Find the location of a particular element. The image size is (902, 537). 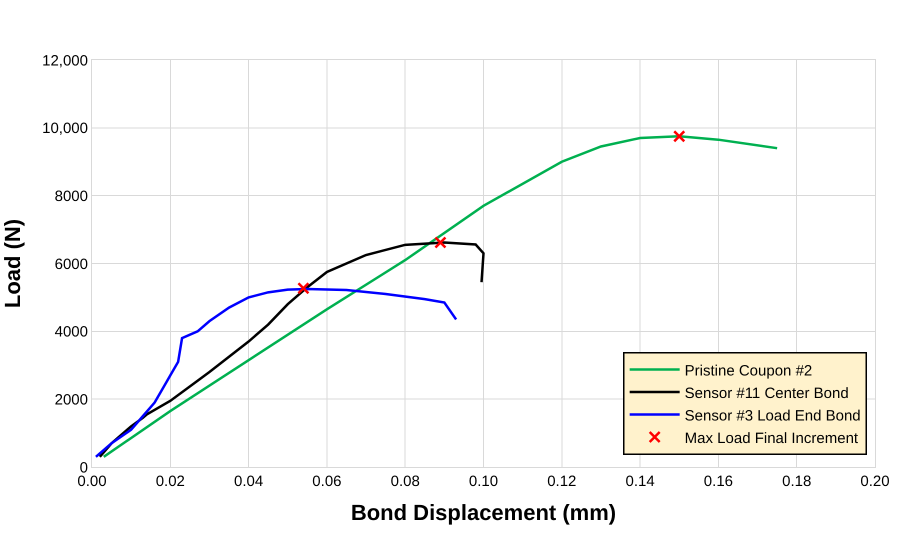

y-tick-label: 10,000 is located at coordinates (65, 129).